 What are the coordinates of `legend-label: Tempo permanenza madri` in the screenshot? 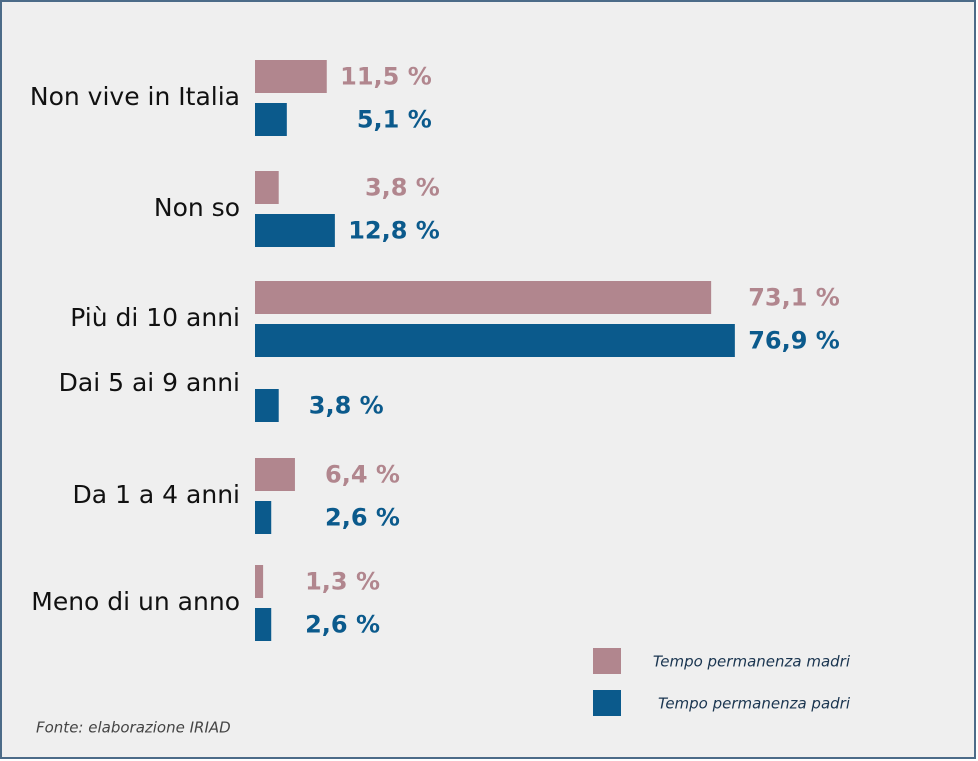 It's located at (752, 662).